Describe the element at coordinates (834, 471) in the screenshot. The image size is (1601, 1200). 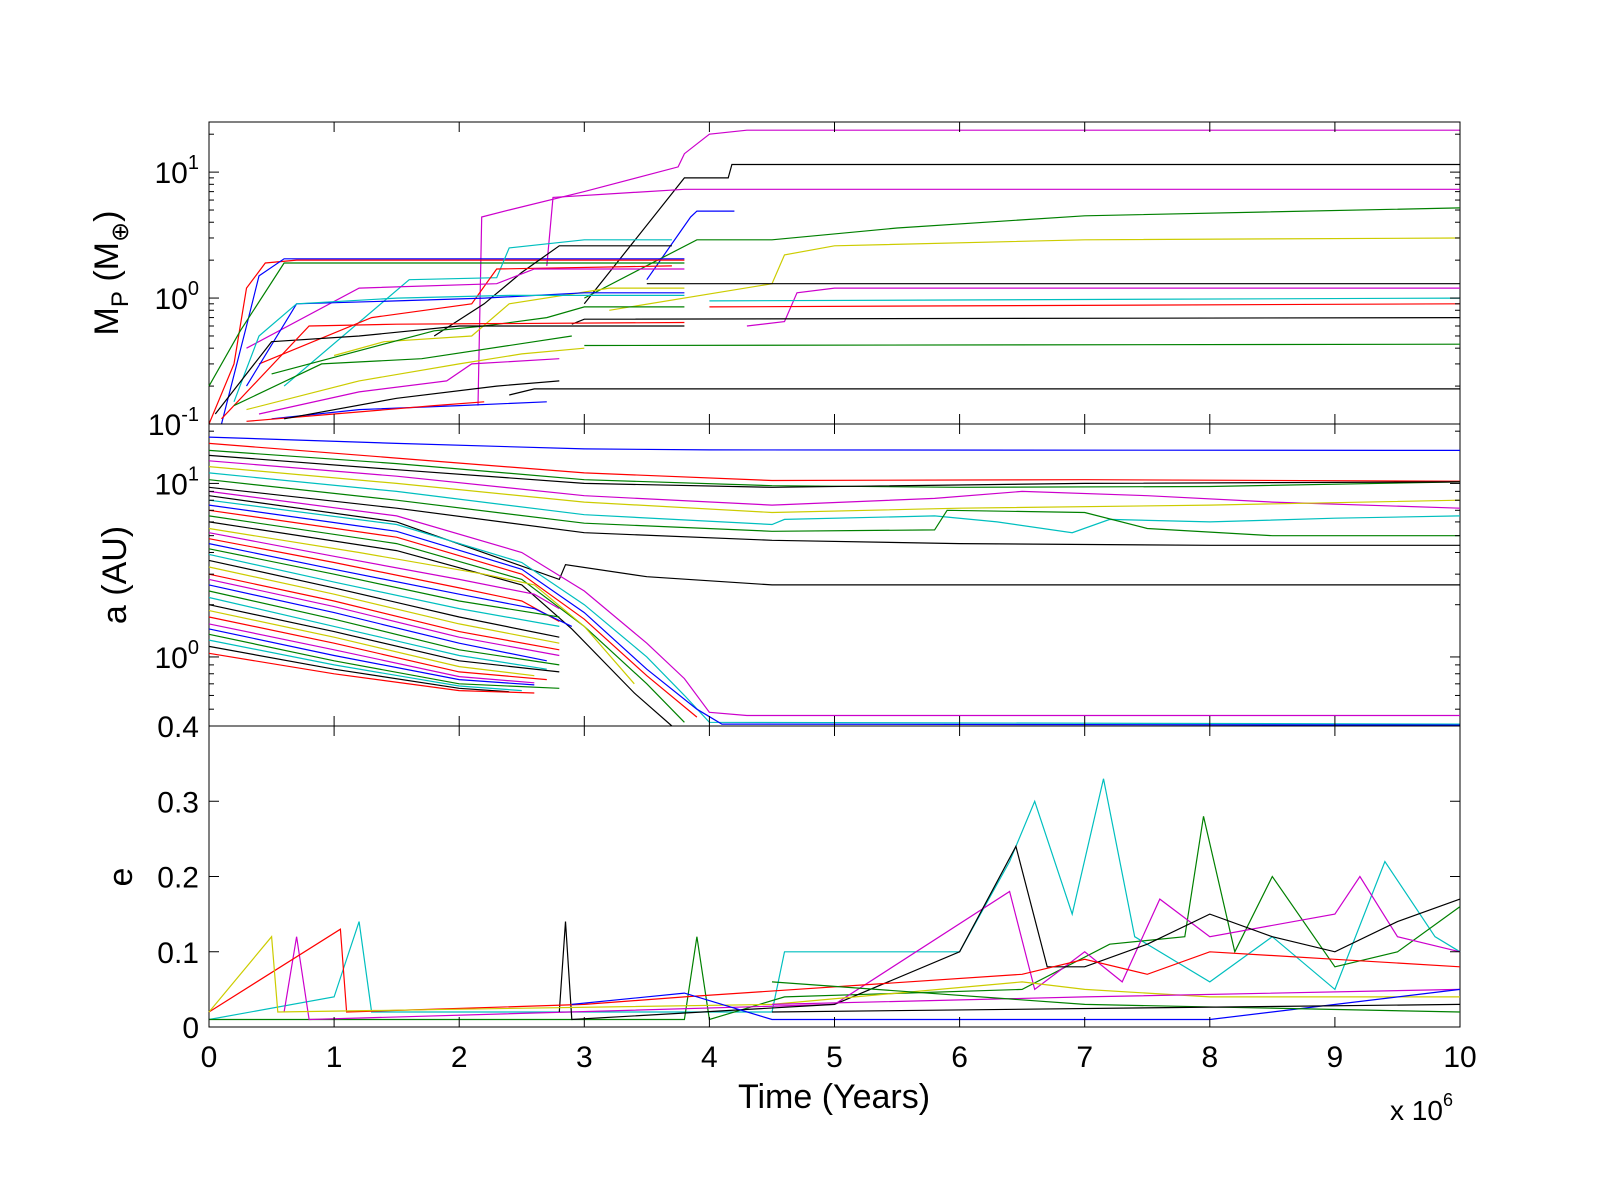
I see `series-line-black-outer` at that location.